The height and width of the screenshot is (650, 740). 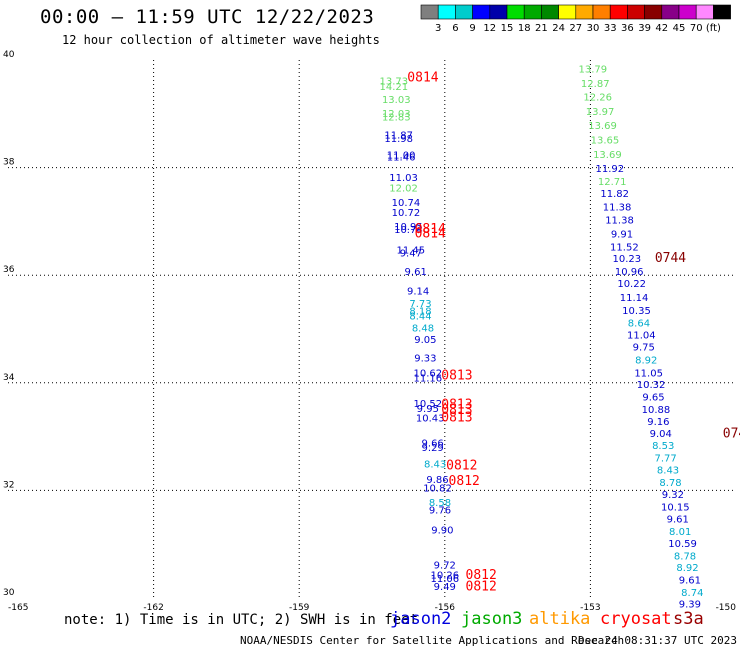 What do you see at coordinates (631, 284) in the screenshot?
I see `wave-height-value: 10.22` at bounding box center [631, 284].